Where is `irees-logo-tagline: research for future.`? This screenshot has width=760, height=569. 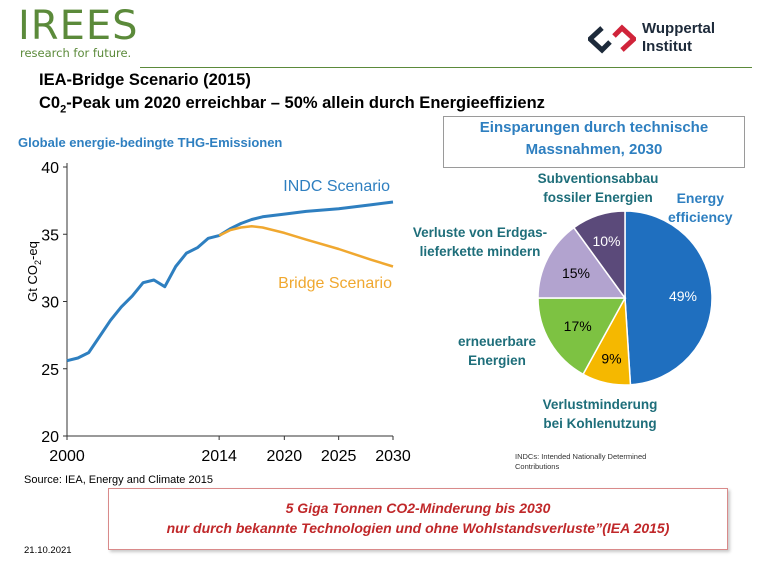 irees-logo-tagline: research for future. is located at coordinates (76, 53).